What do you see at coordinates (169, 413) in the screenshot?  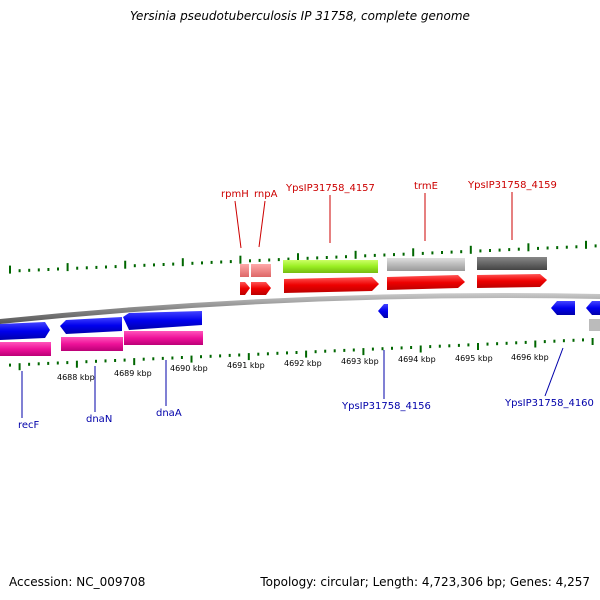 I see `dnaA-label: dnaA` at bounding box center [169, 413].